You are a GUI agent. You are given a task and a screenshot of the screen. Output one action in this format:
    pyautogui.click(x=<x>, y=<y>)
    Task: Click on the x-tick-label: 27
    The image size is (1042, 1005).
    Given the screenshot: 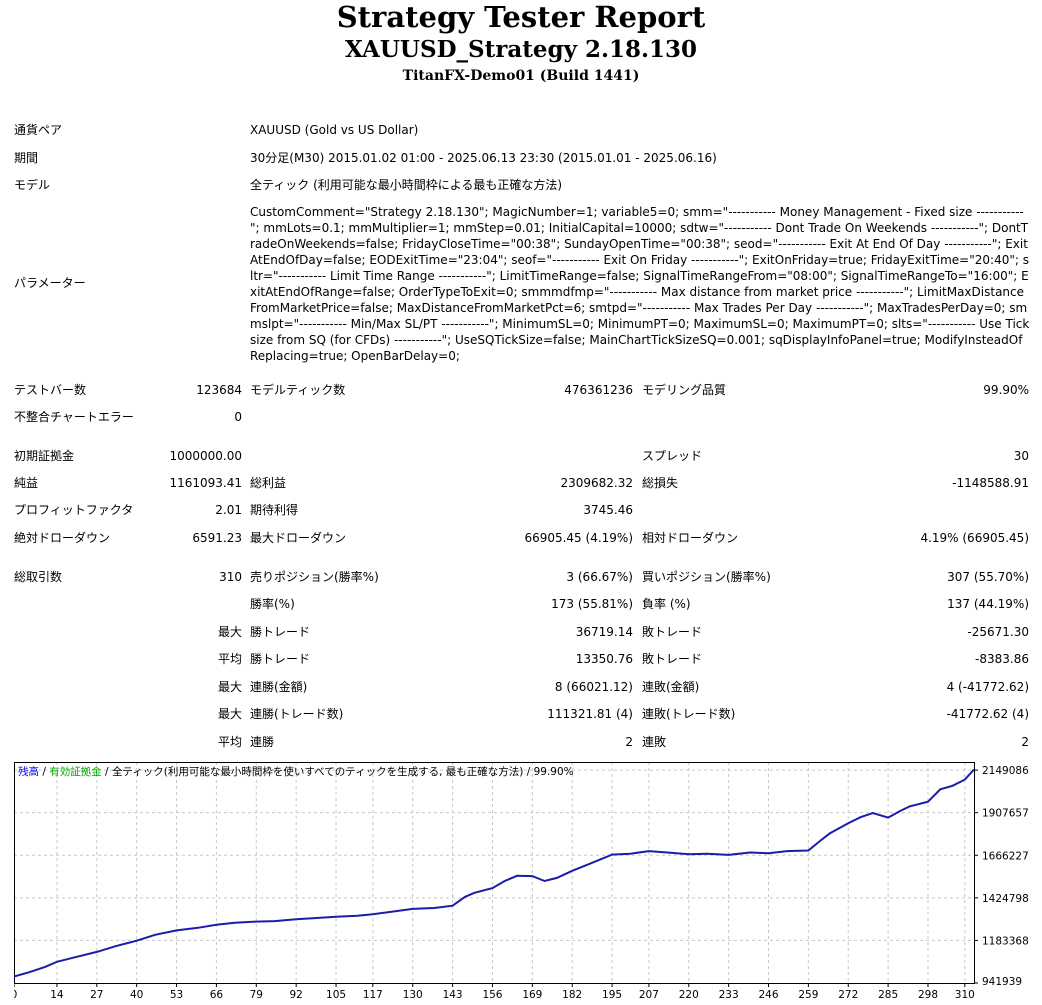 What is the action you would take?
    pyautogui.click(x=96, y=994)
    